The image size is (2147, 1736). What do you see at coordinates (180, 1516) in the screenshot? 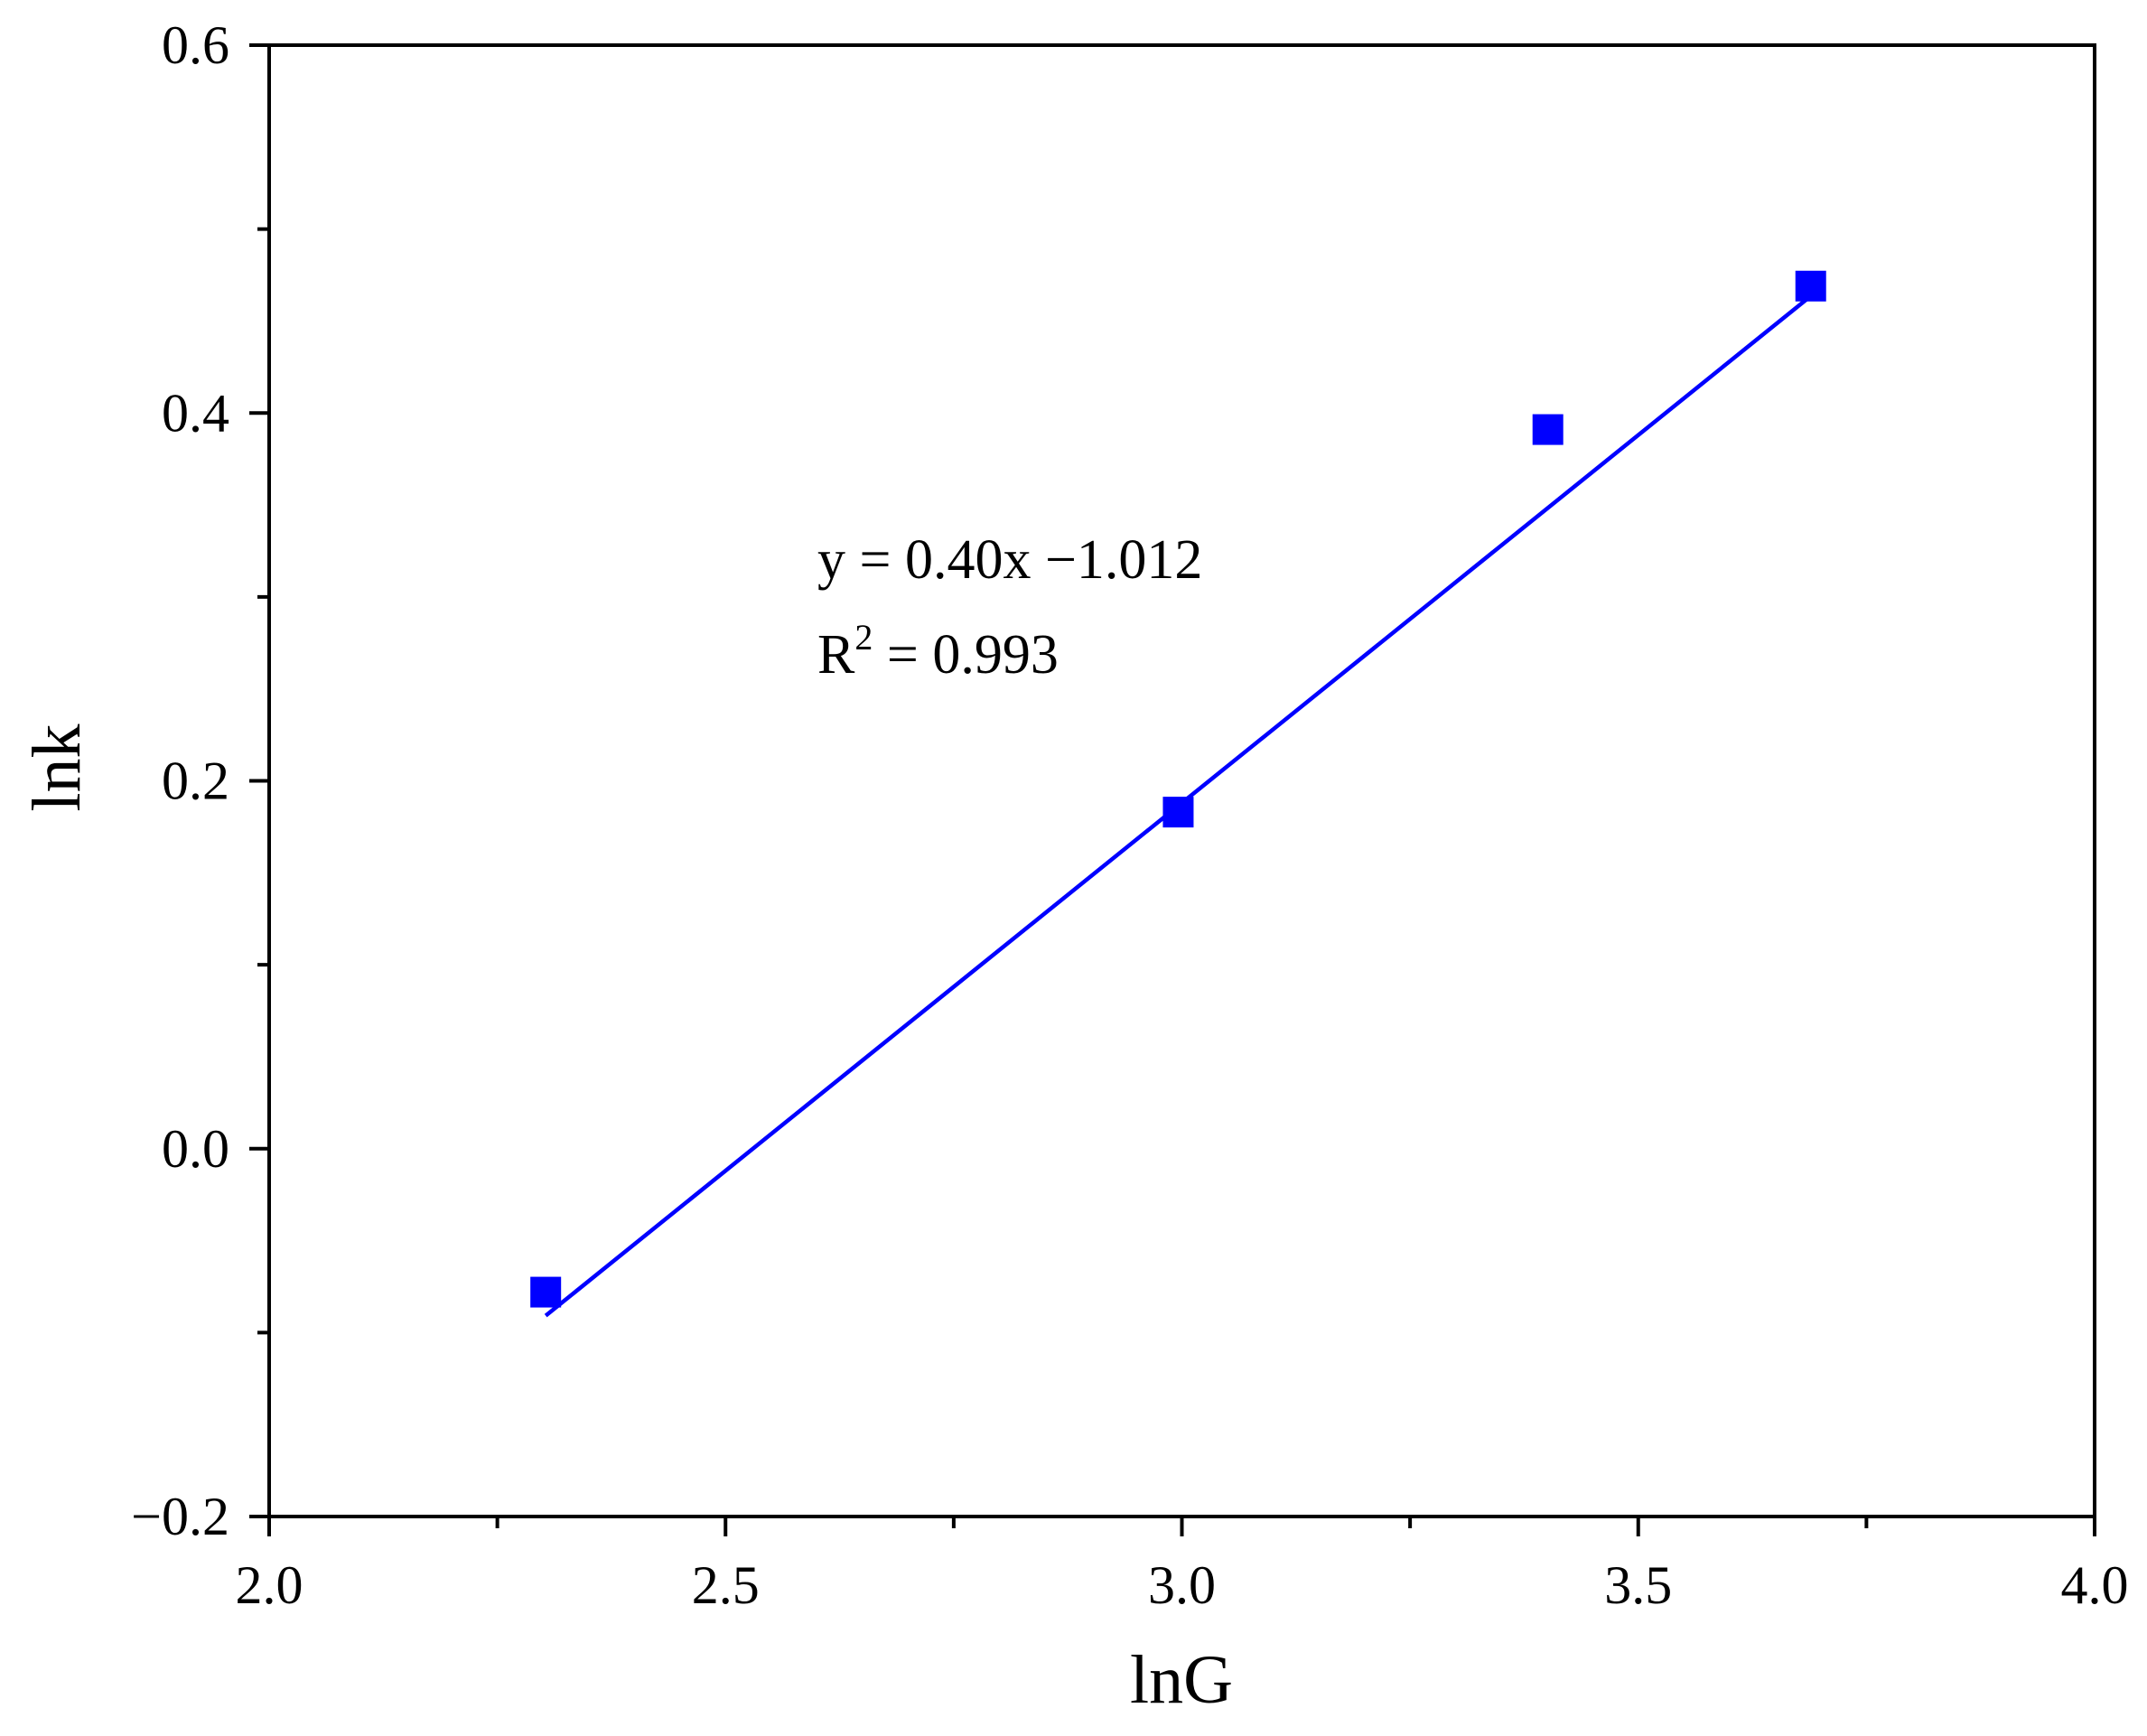
I see `y-tick-label: −0.2` at bounding box center [180, 1516].